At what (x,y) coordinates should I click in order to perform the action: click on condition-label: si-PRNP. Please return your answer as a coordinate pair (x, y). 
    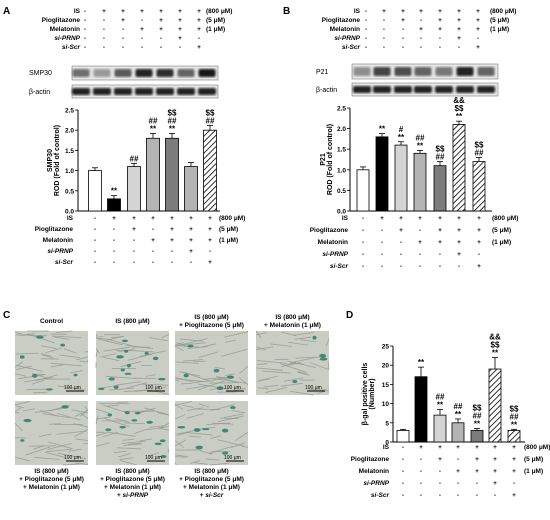
    Looking at the image, I should click on (60, 251).